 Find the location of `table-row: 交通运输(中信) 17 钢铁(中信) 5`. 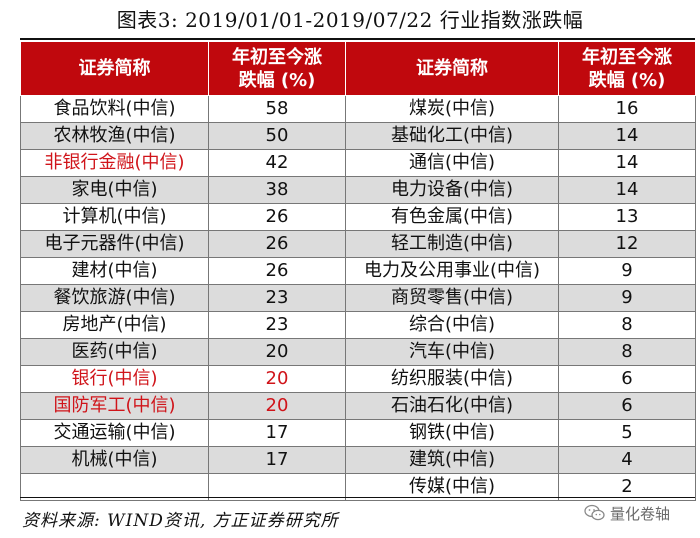

table-row: 交通运输(中信) 17 钢铁(中信) 5 is located at coordinates (358, 433).